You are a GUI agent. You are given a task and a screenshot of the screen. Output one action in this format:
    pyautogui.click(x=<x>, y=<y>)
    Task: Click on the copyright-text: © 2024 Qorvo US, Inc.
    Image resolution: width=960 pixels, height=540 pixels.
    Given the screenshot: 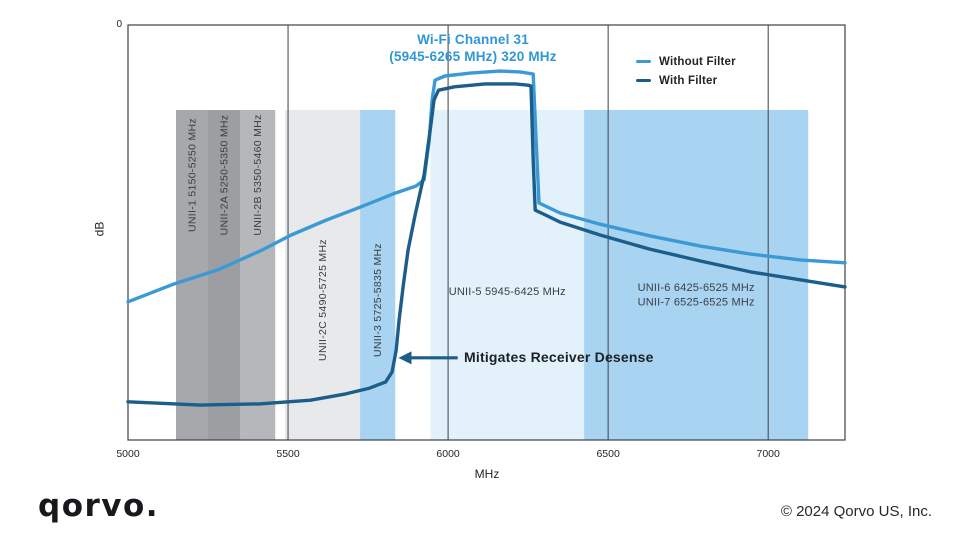 What is the action you would take?
    pyautogui.click(x=856, y=511)
    